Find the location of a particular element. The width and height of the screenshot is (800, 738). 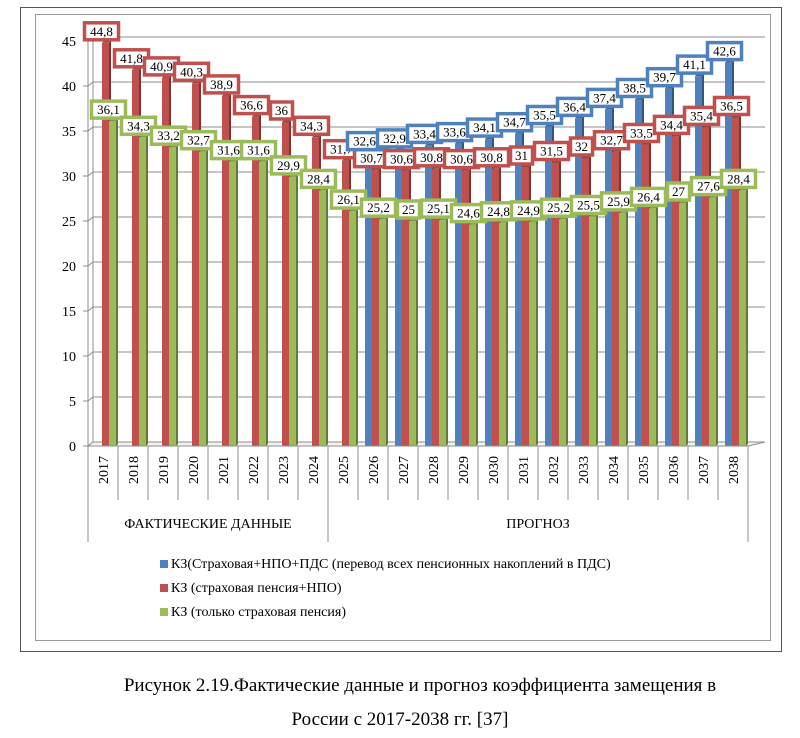

x-tick-label: 2023 is located at coordinates (284, 470).